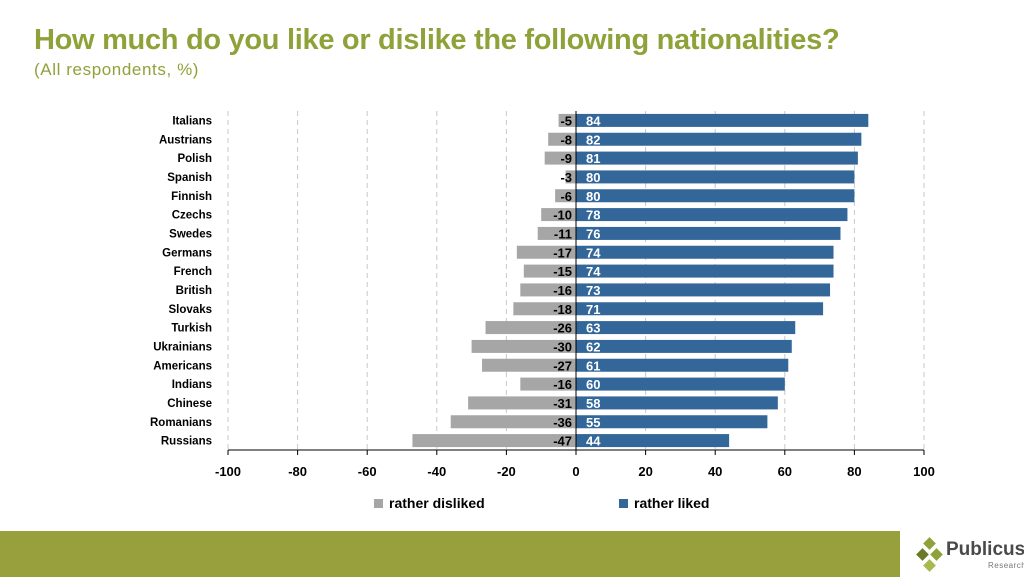  Describe the element at coordinates (929, 554) in the screenshot. I see `diamond-logo-icon` at that location.